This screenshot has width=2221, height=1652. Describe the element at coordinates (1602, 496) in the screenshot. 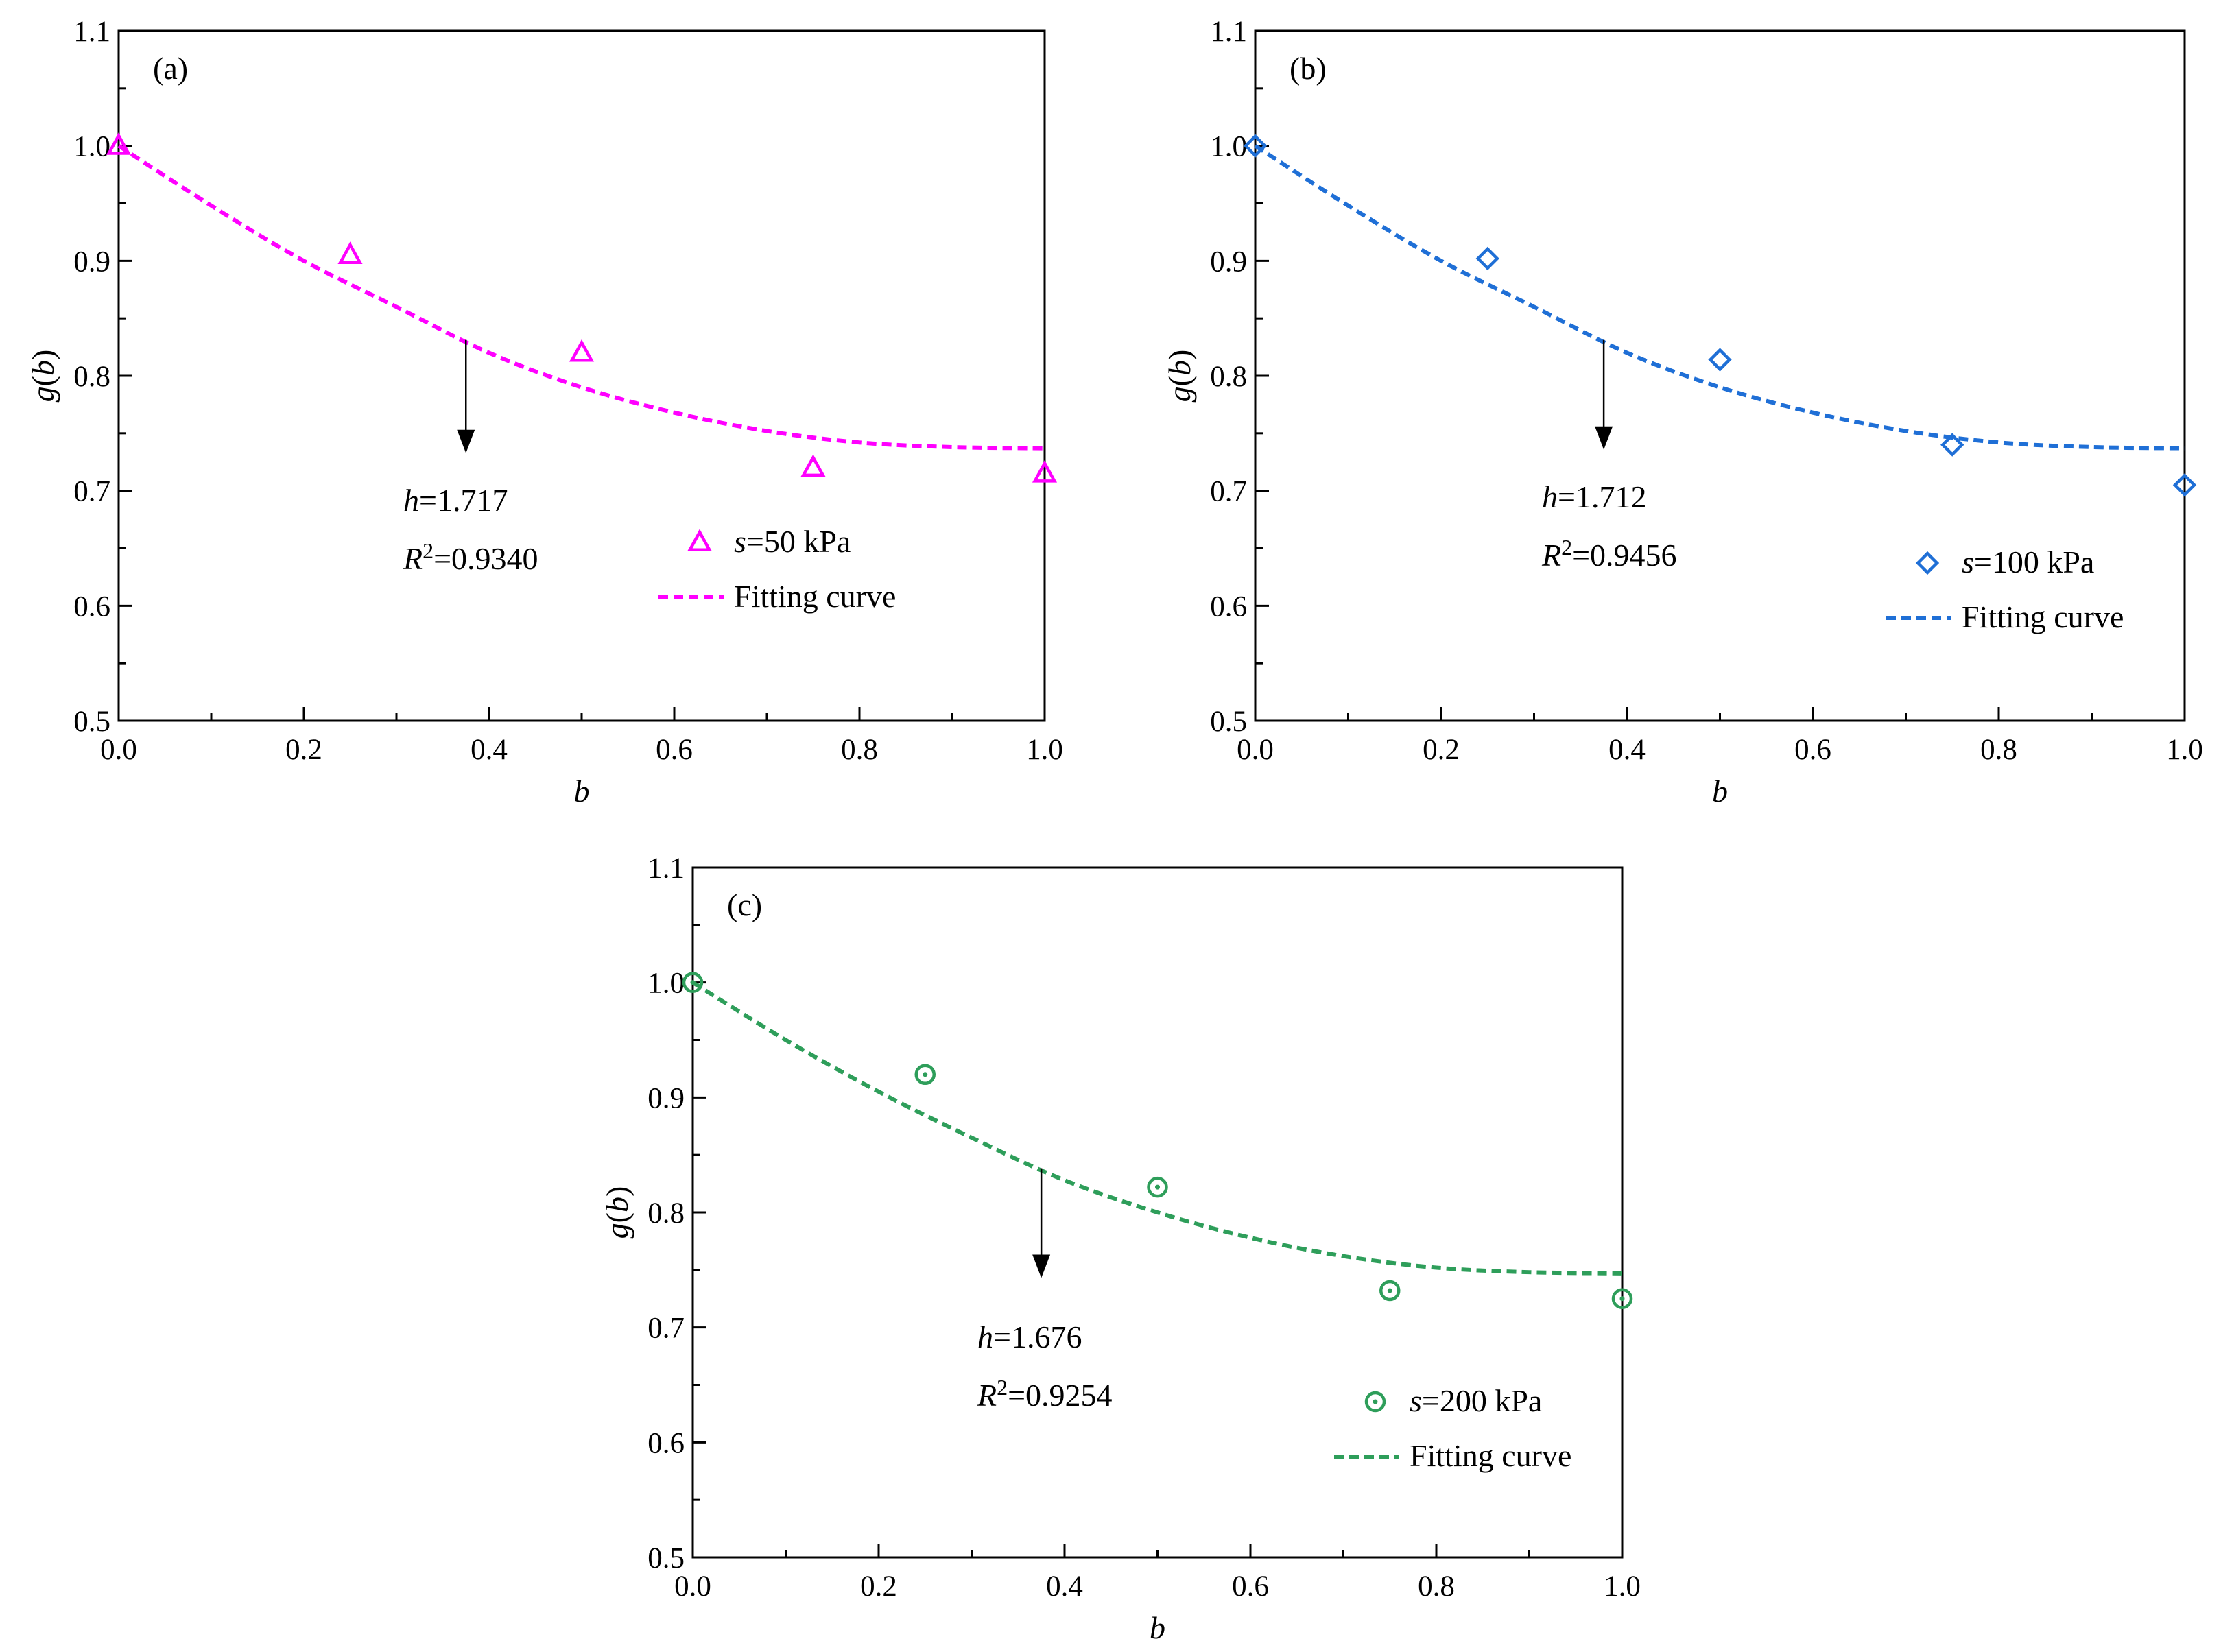

I see `annotation-h-value: =1.712` at that location.